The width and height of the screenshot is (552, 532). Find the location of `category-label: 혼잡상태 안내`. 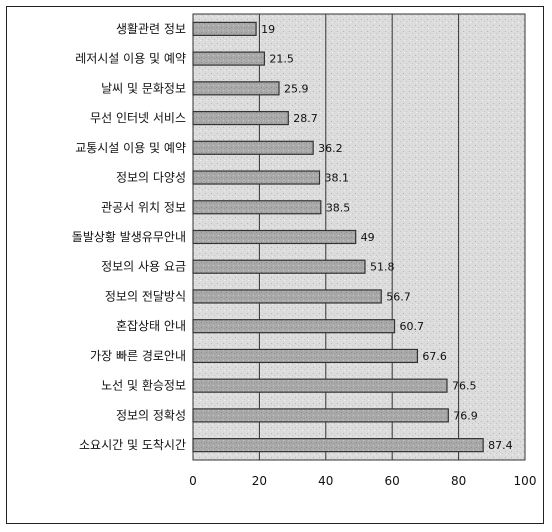

category-label: 혼잡상태 안내 is located at coordinates (151, 326).